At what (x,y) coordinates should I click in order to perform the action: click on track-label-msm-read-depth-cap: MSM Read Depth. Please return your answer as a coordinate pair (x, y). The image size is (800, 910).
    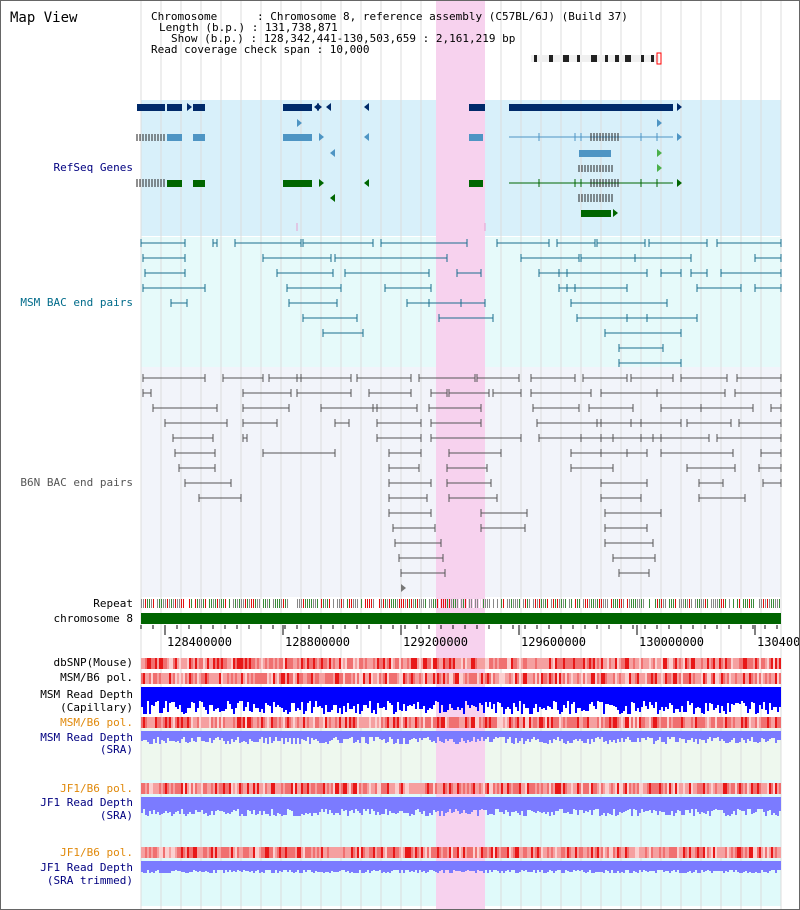
    Looking at the image, I should click on (86, 694).